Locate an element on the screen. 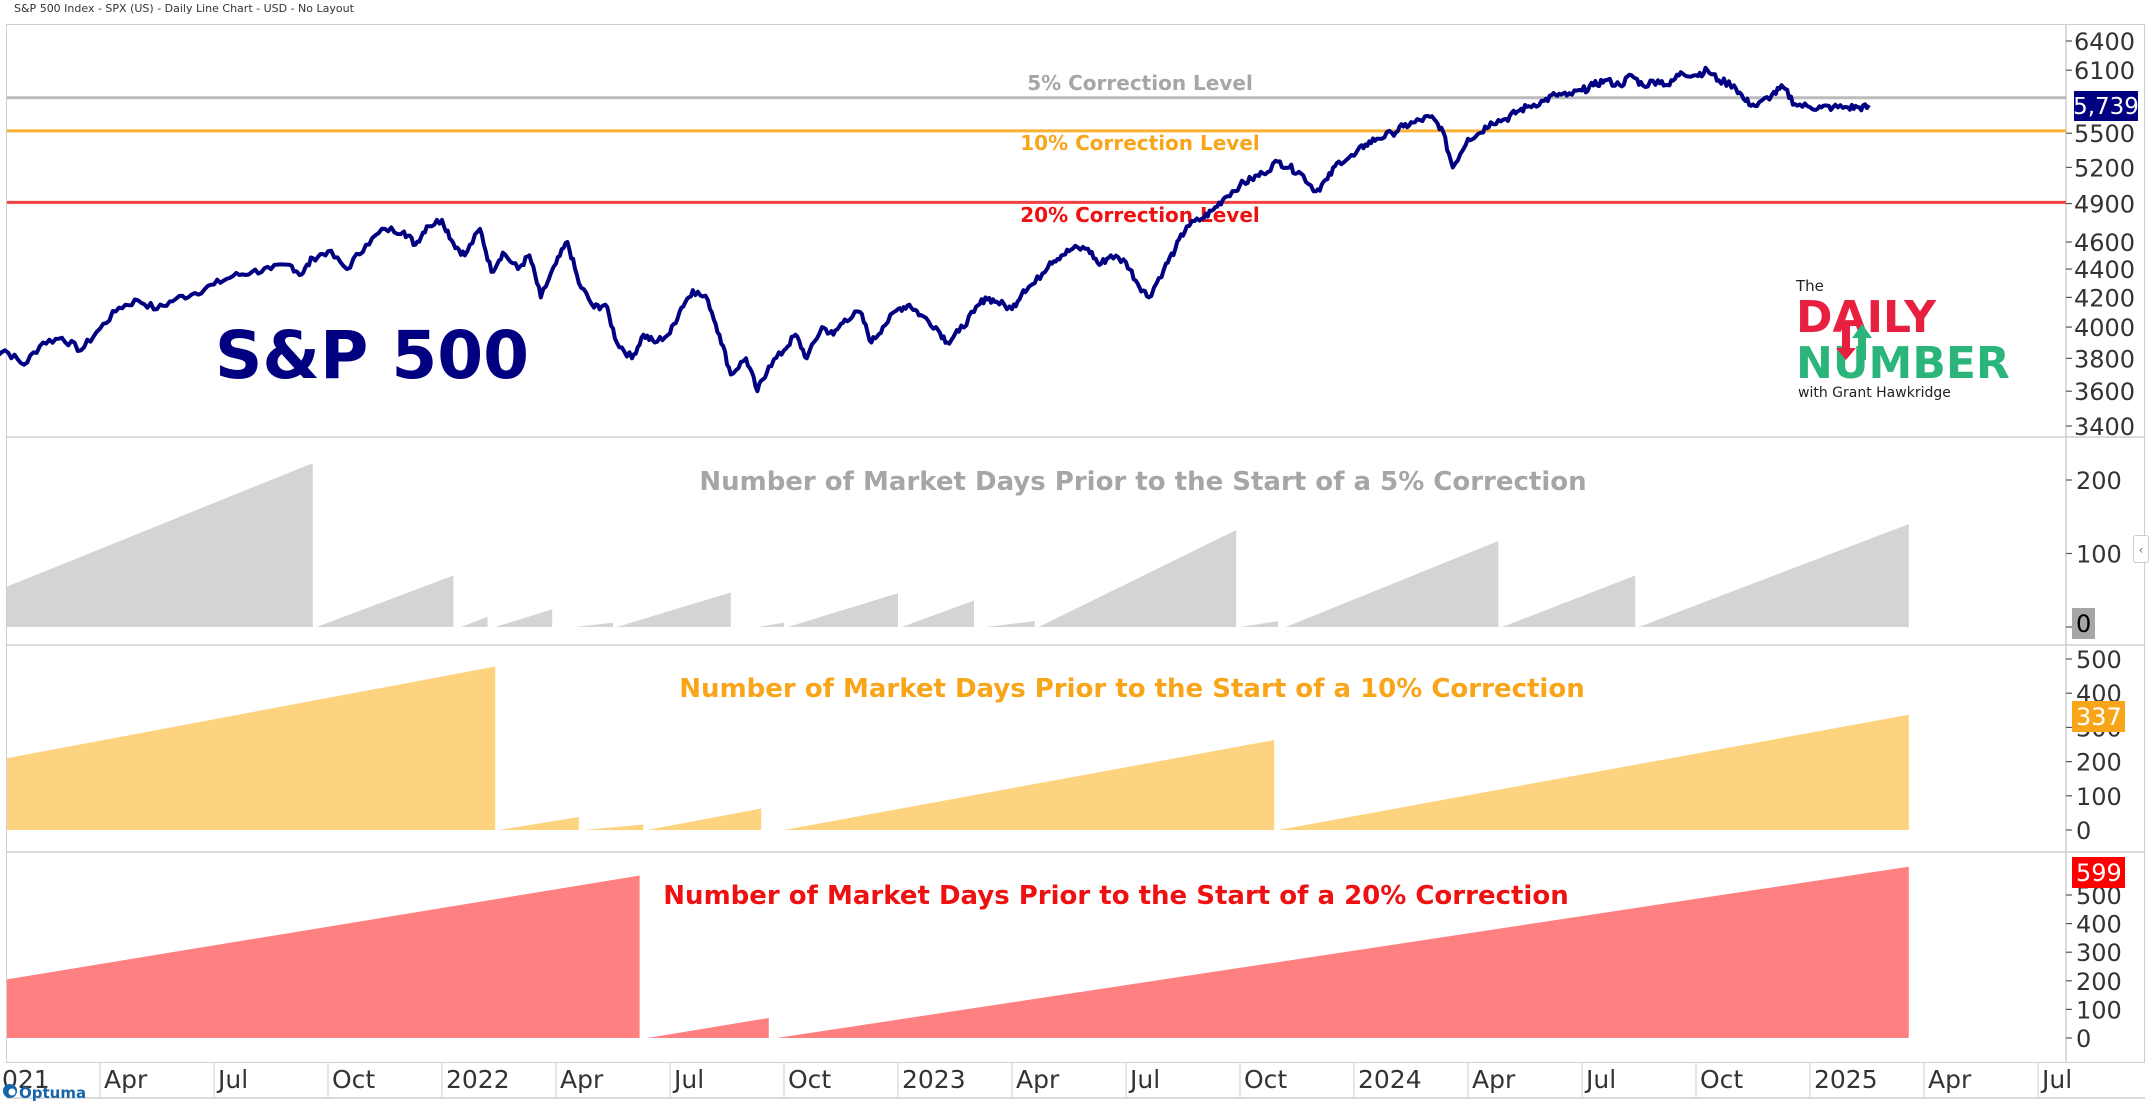  x-tick-label: 2025 is located at coordinates (1846, 1079).